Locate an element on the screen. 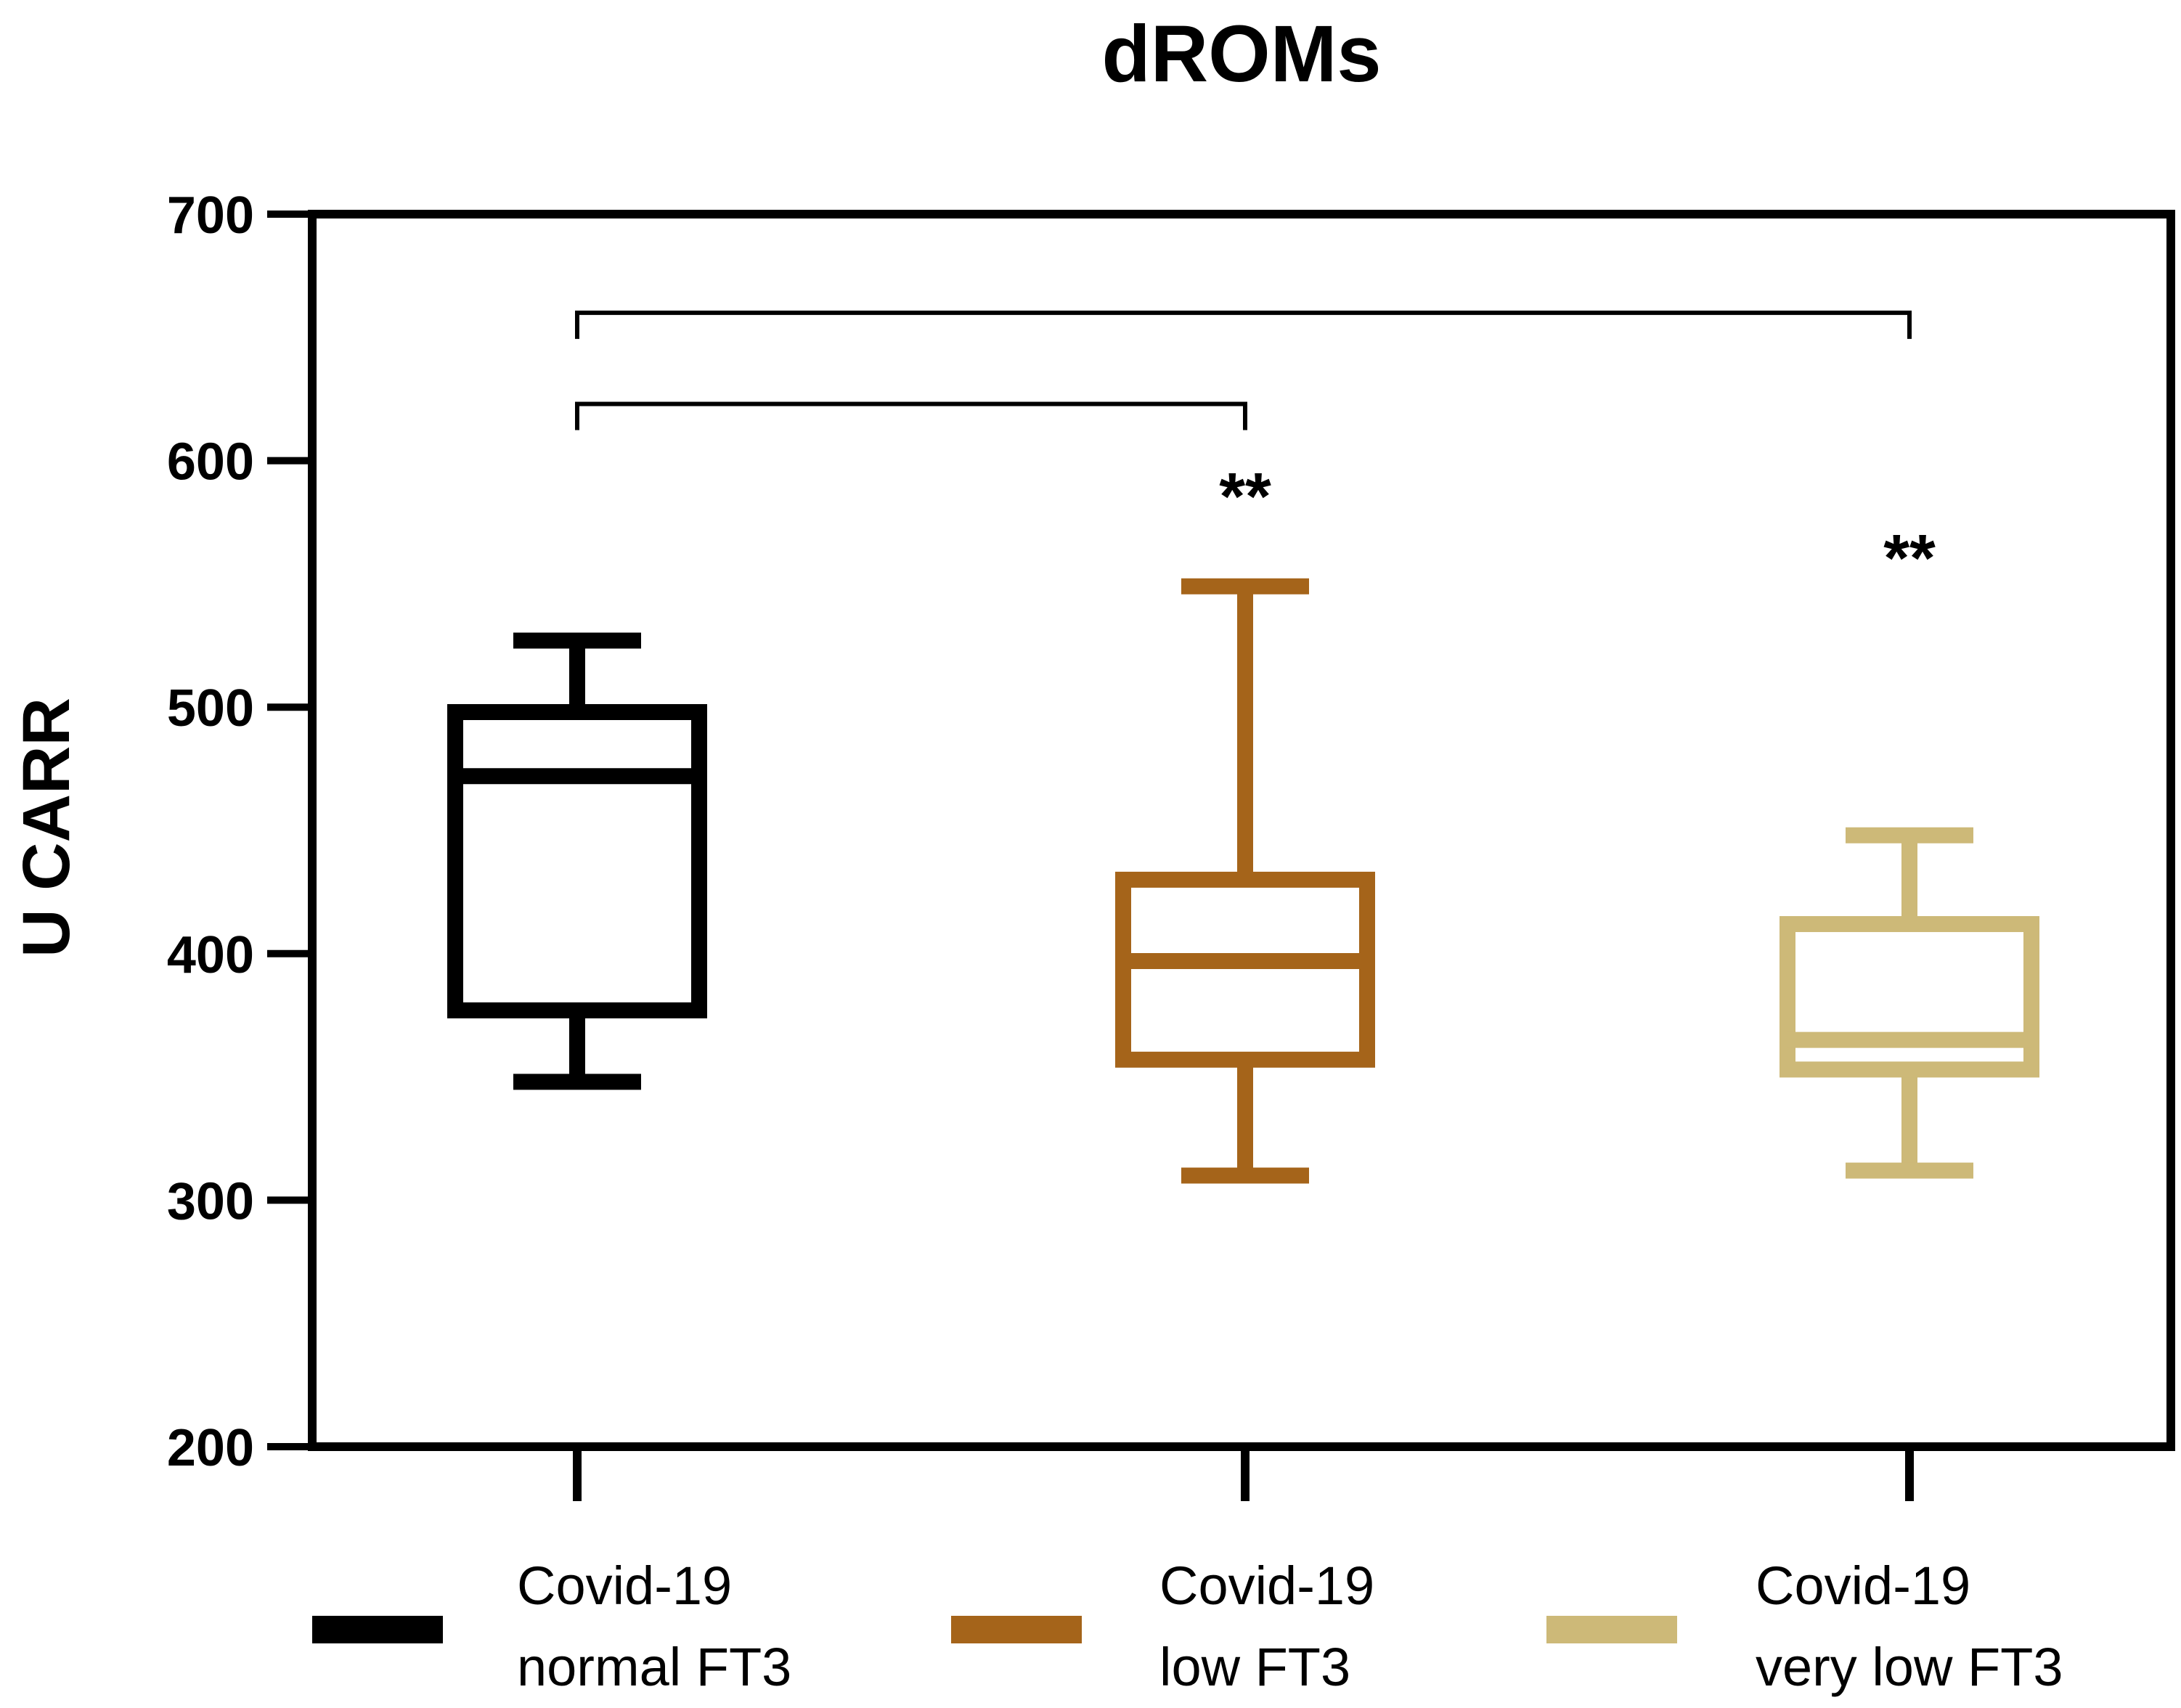  legend-item-1: Covid-19 normal FT3 is located at coordinates (551, 1626).